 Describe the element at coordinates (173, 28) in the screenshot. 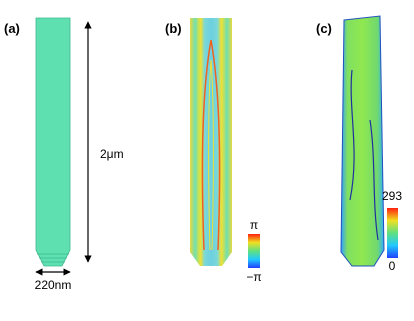

I see `panel-label: (b)` at that location.